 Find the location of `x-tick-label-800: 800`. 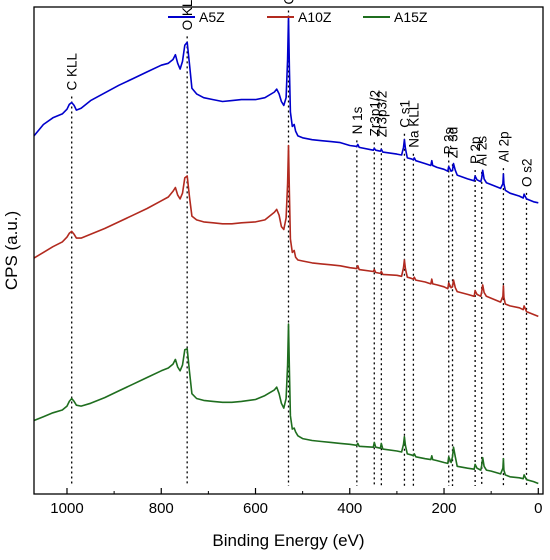

x-tick-label-800: 800 is located at coordinates (161, 508).